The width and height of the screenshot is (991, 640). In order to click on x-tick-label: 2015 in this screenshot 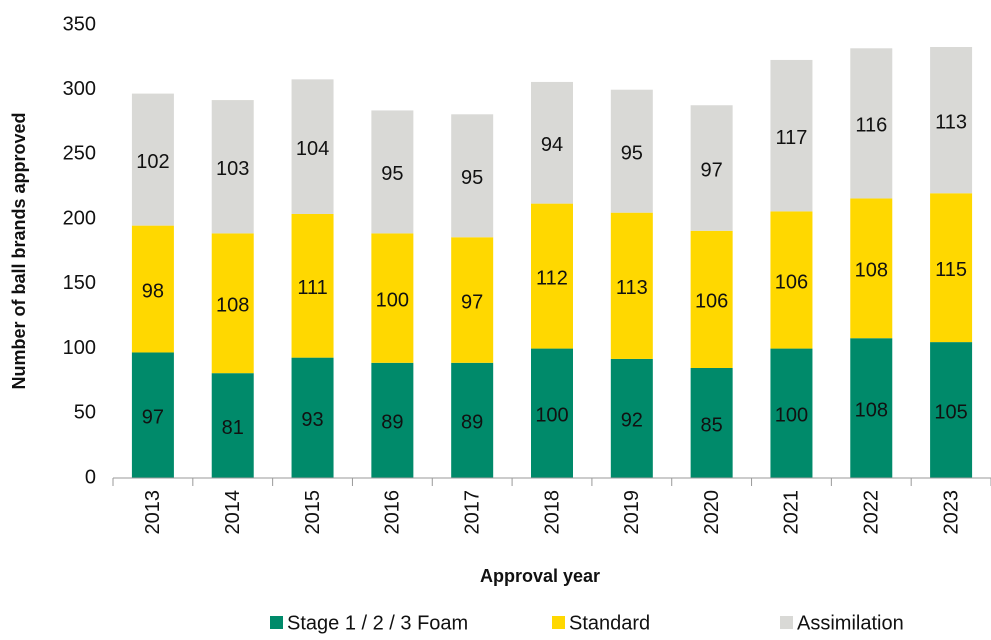, I will do `click(313, 512)`.